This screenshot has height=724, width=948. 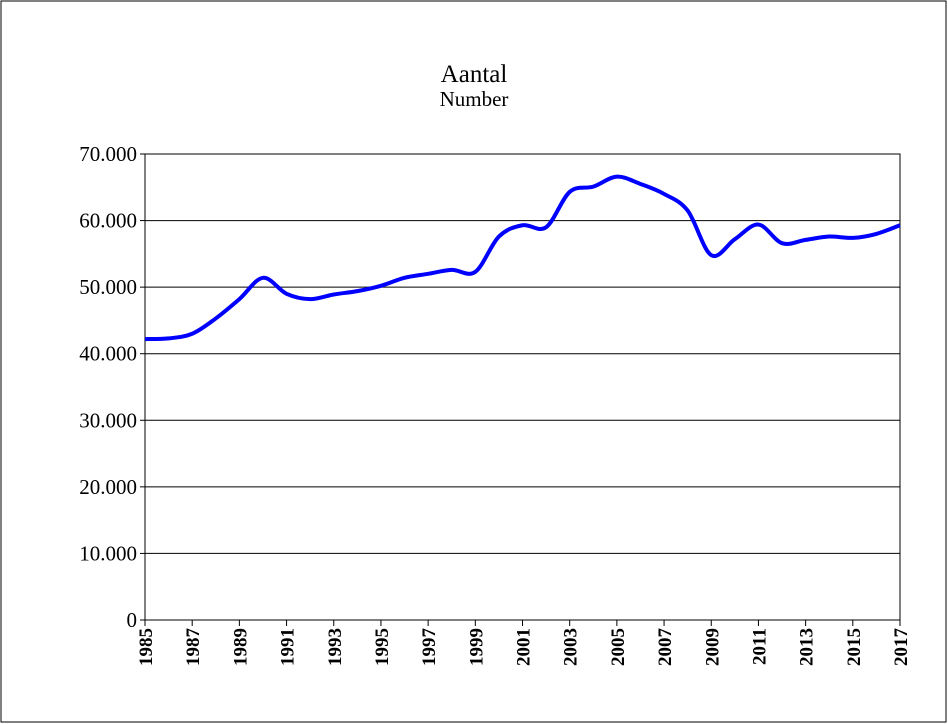 What do you see at coordinates (240, 647) in the screenshot?
I see `x-tick-label: 1989` at bounding box center [240, 647].